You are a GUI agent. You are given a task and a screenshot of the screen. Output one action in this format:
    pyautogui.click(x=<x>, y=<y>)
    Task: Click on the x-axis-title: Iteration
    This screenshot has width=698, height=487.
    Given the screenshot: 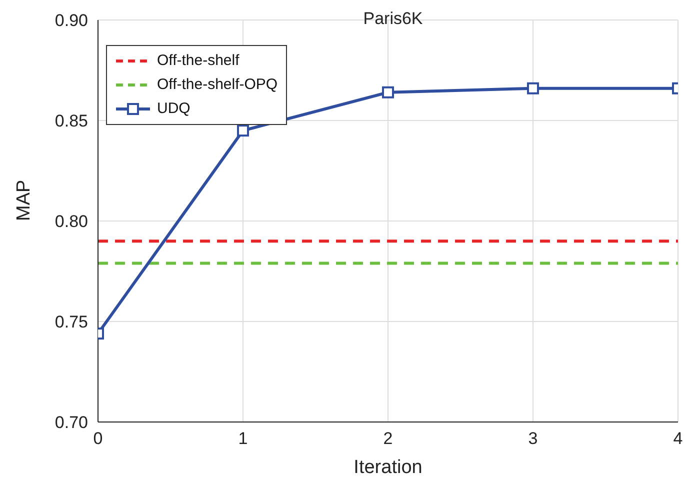 What is the action you would take?
    pyautogui.click(x=388, y=467)
    